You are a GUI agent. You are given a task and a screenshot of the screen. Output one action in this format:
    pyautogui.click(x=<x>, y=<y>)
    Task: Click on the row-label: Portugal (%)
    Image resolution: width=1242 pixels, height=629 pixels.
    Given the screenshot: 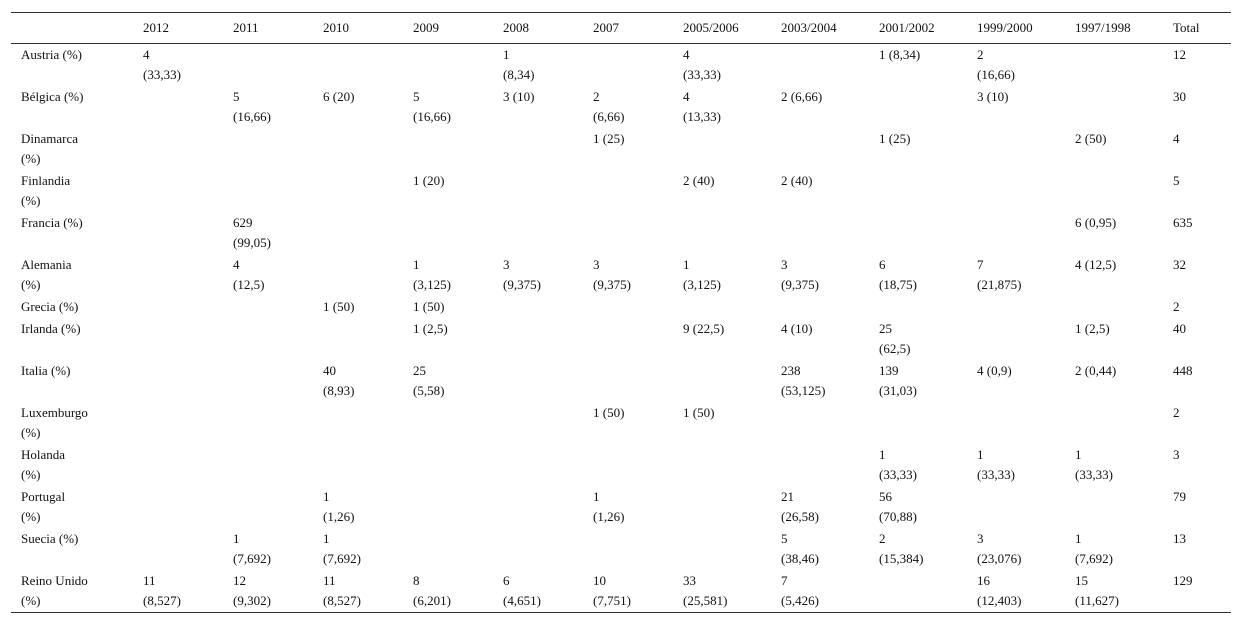 What is the action you would take?
    pyautogui.click(x=43, y=506)
    